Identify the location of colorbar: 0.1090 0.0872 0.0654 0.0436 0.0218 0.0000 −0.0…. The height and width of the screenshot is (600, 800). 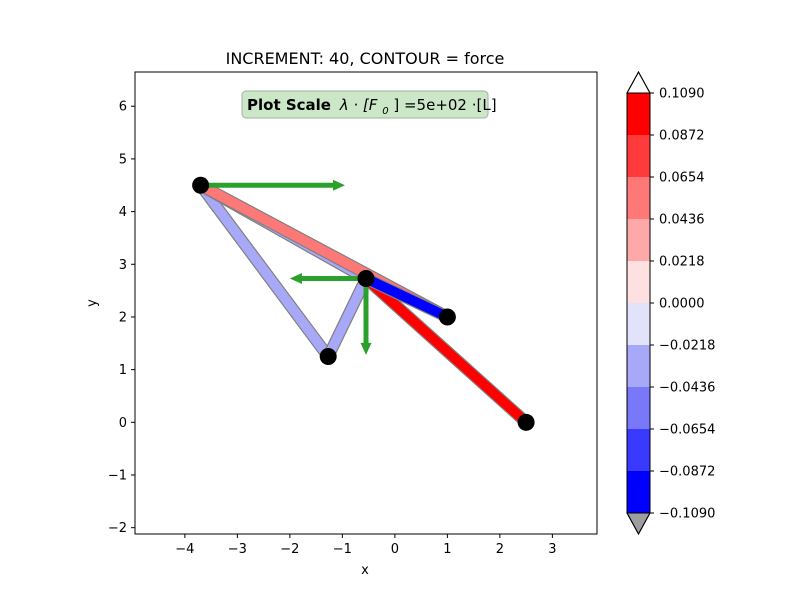
(670, 303).